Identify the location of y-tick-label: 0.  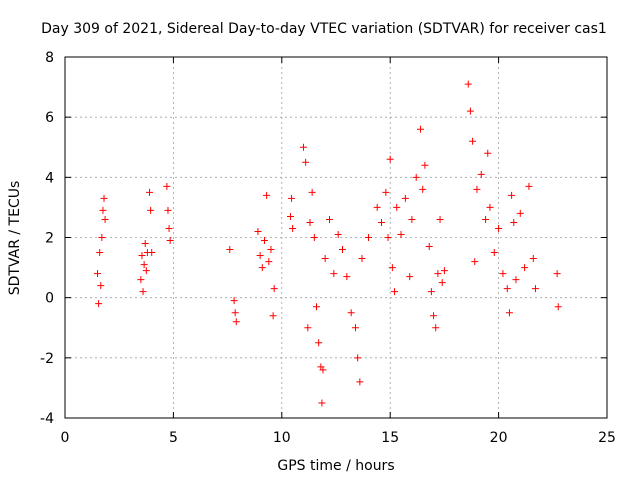
(49, 299).